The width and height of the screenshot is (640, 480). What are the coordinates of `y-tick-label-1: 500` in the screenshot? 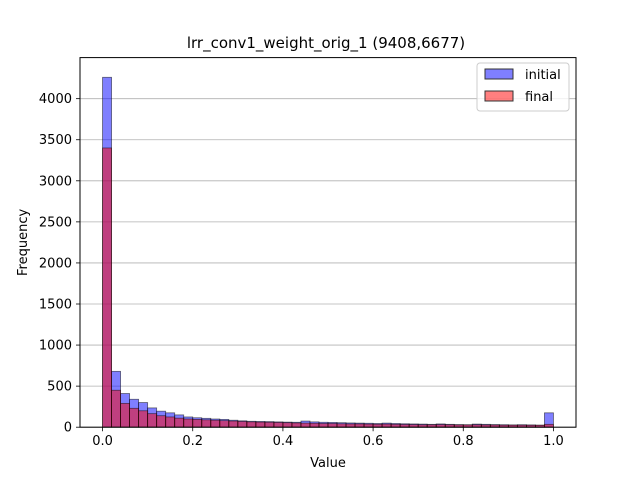 It's located at (59, 387).